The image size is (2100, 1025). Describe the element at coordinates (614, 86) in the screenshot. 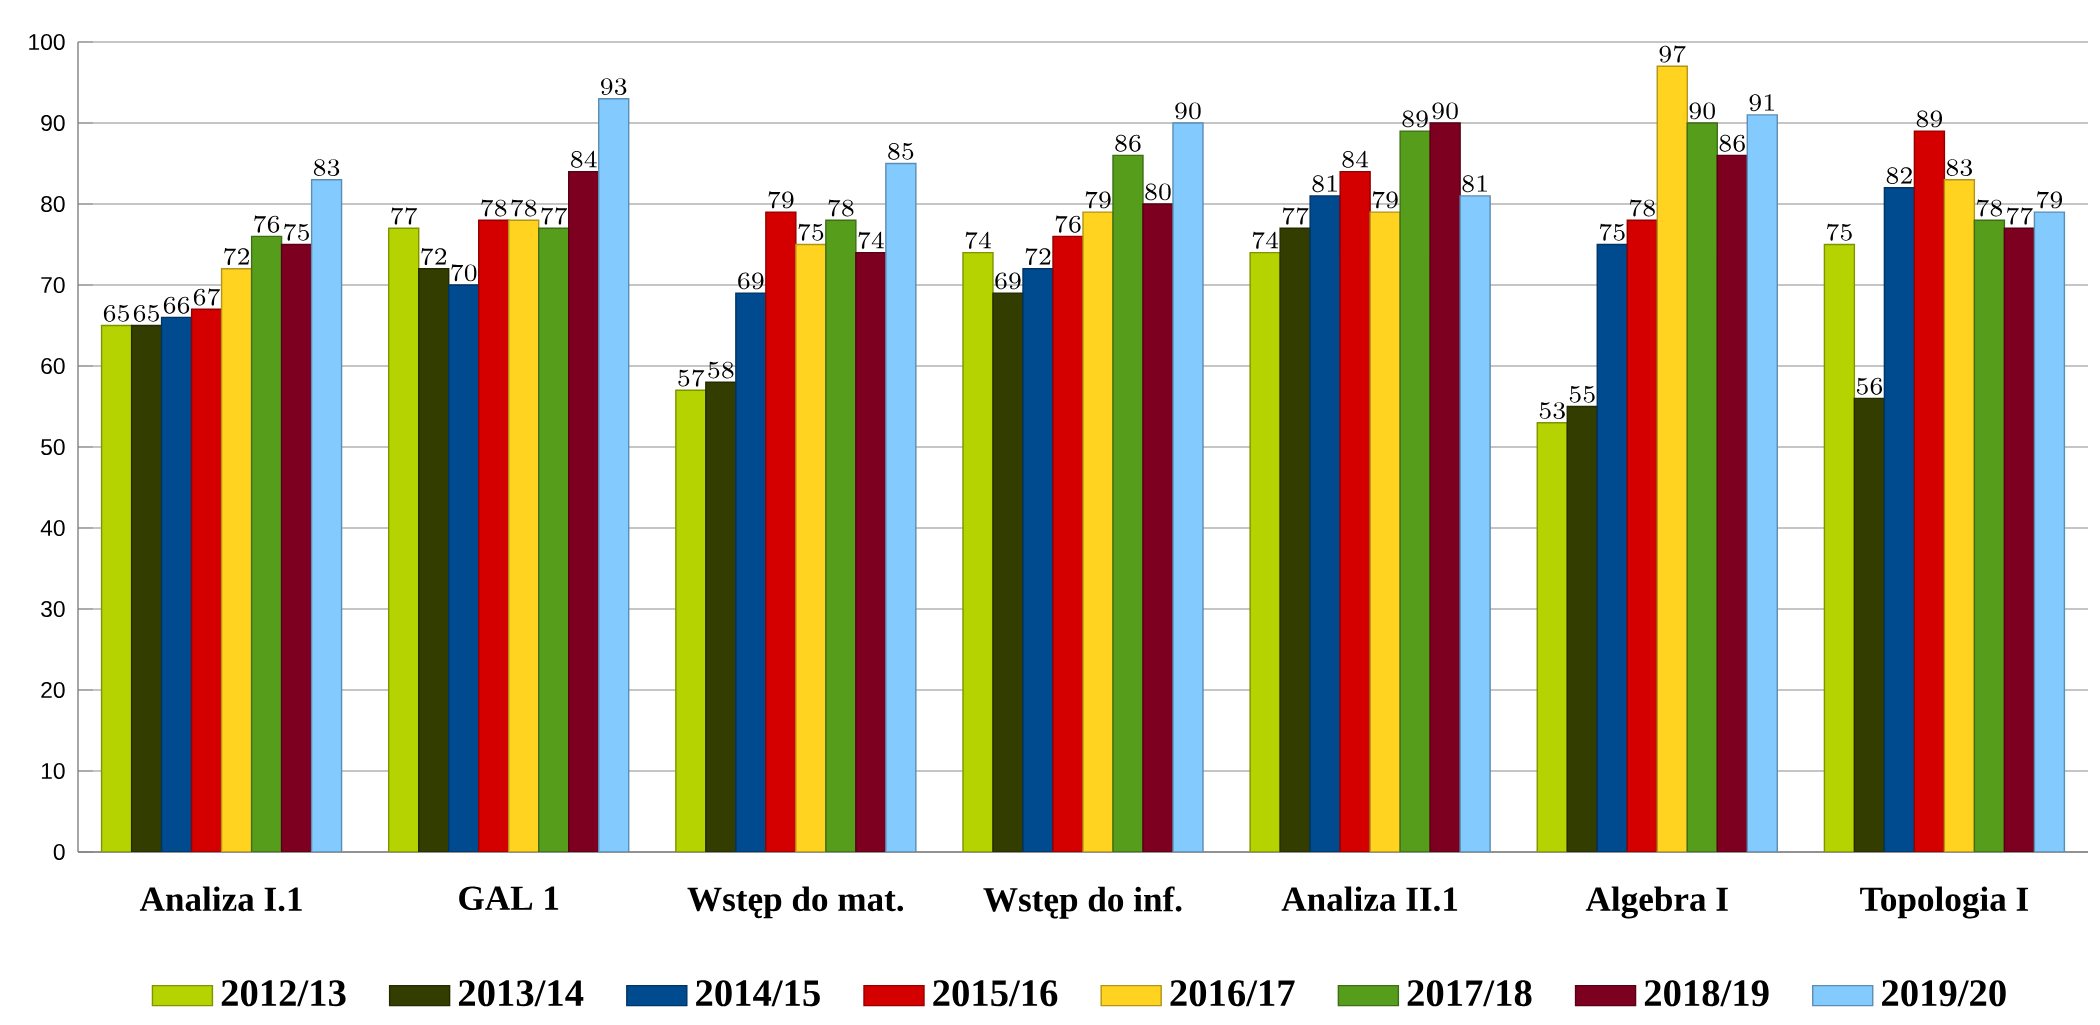

I see `data-label: 93` at that location.